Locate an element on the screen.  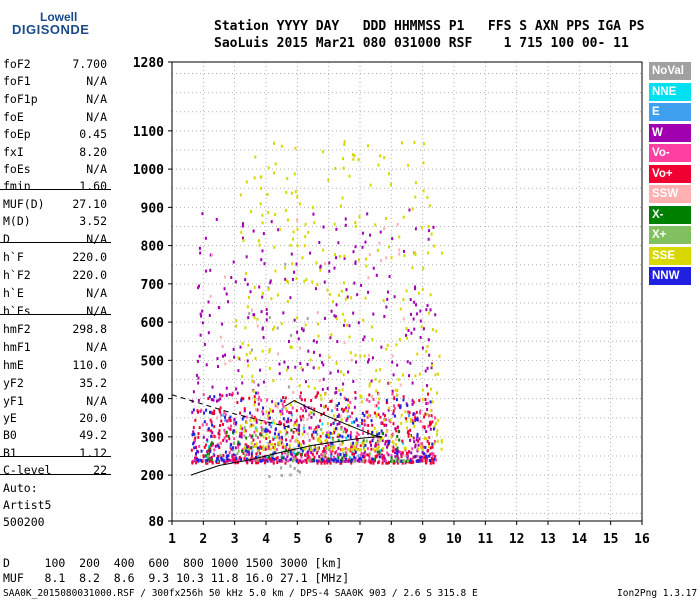
logo-line1: Lowell is located at coordinates (59, 17).